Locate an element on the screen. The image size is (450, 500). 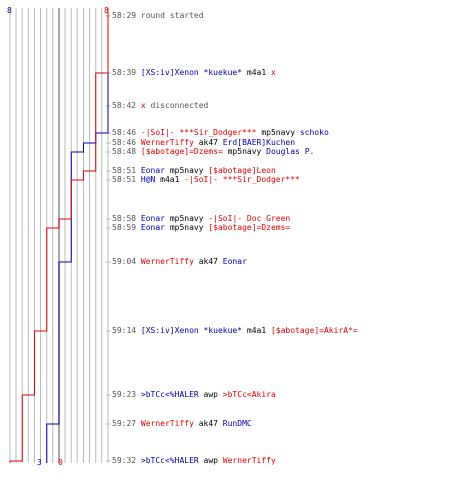
event-time: 59:32 is located at coordinates (126, 460).